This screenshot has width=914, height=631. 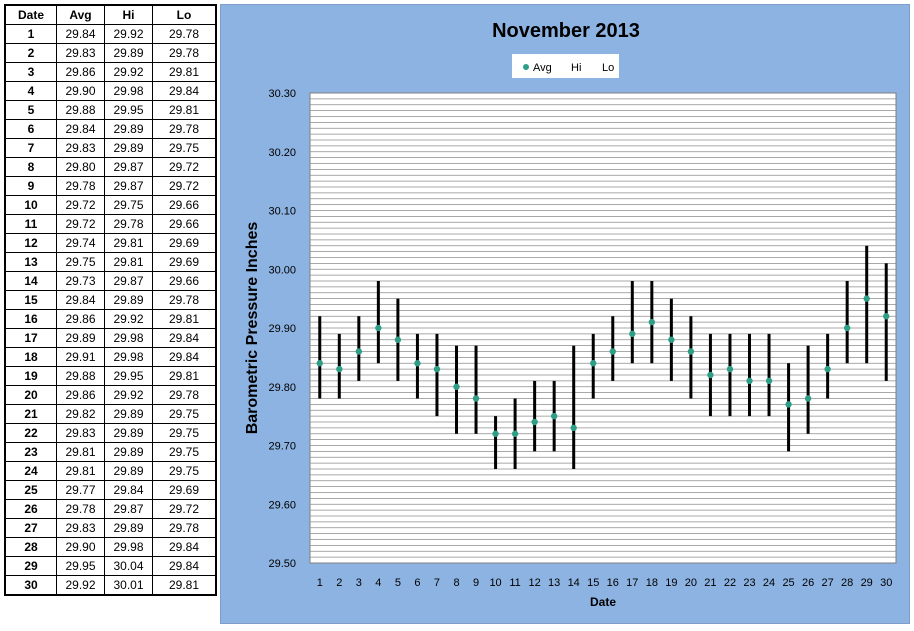 What do you see at coordinates (526, 67) in the screenshot?
I see `legend-avg-marker` at bounding box center [526, 67].